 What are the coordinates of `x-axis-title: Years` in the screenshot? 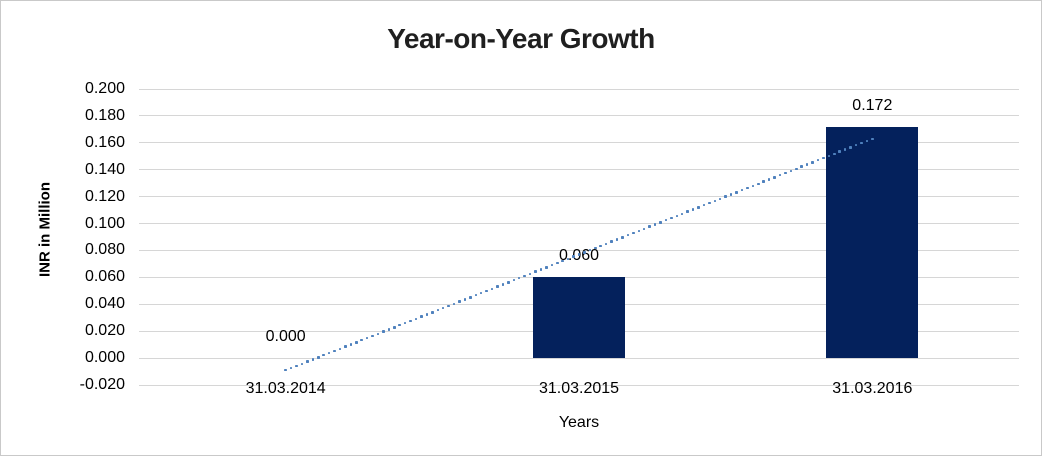 It's located at (579, 422).